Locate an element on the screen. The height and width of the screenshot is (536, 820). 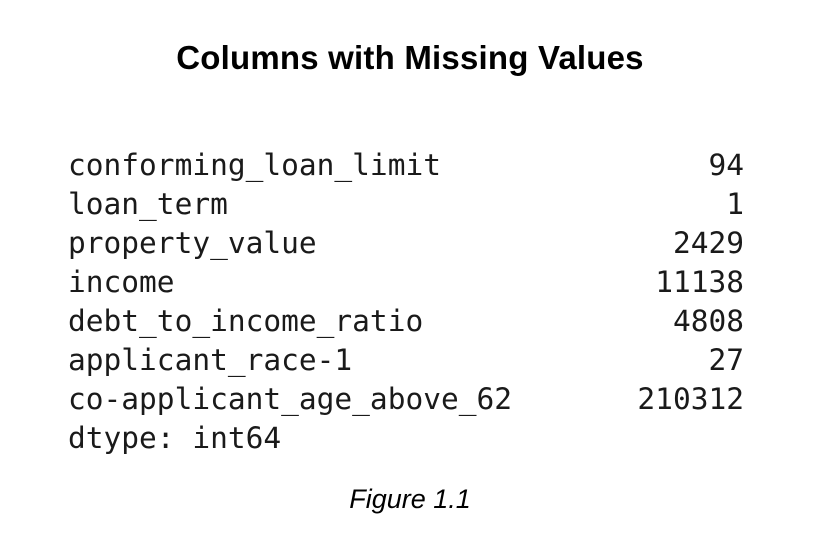
missing-count: 27 is located at coordinates (726, 360).